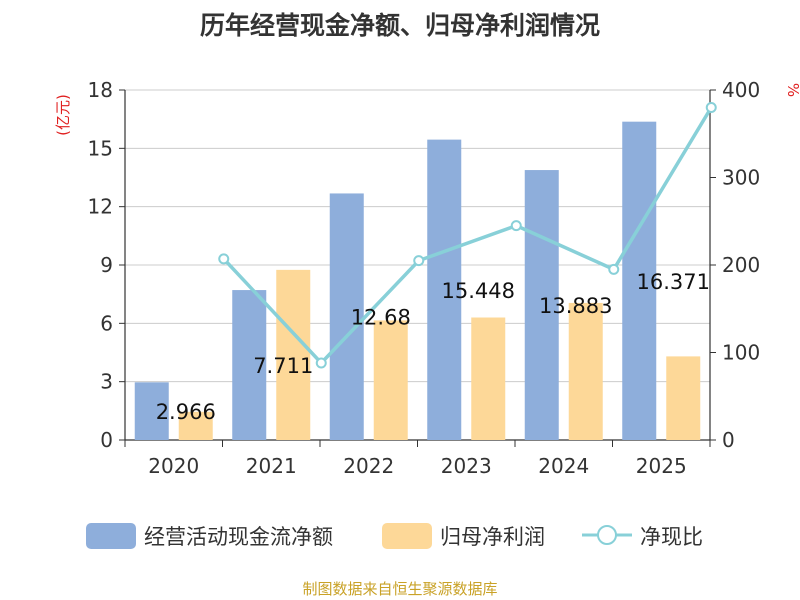 Image resolution: width=800 pixels, height=600 pixels. I want to click on chart-title: 历年经营现金净额、归母净利润情况, so click(399, 25).